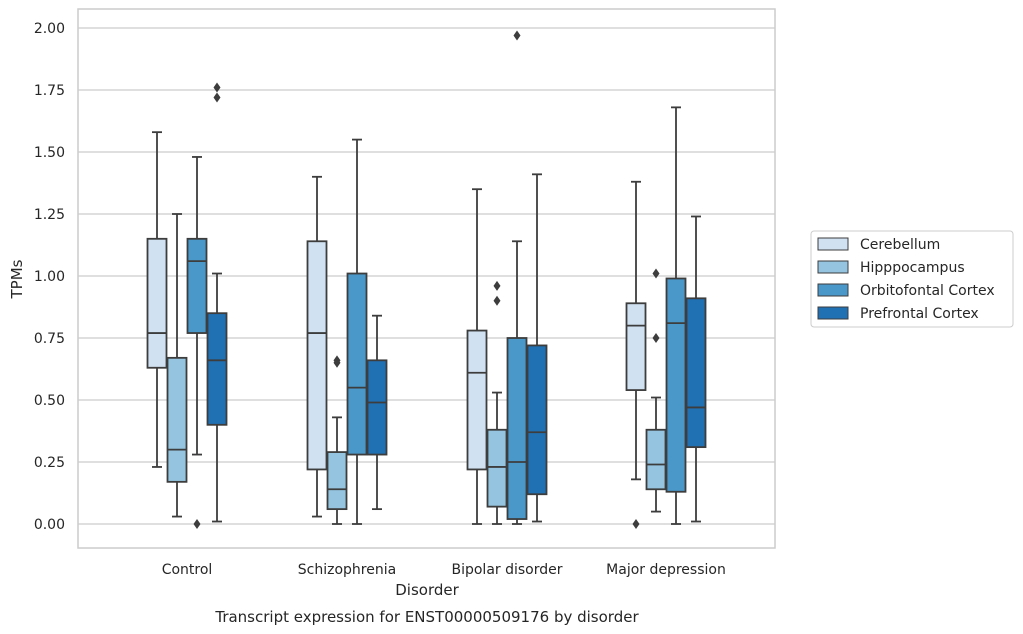 The image size is (1023, 634). Describe the element at coordinates (666, 570) in the screenshot. I see `x-tick-label: Major depression` at that location.